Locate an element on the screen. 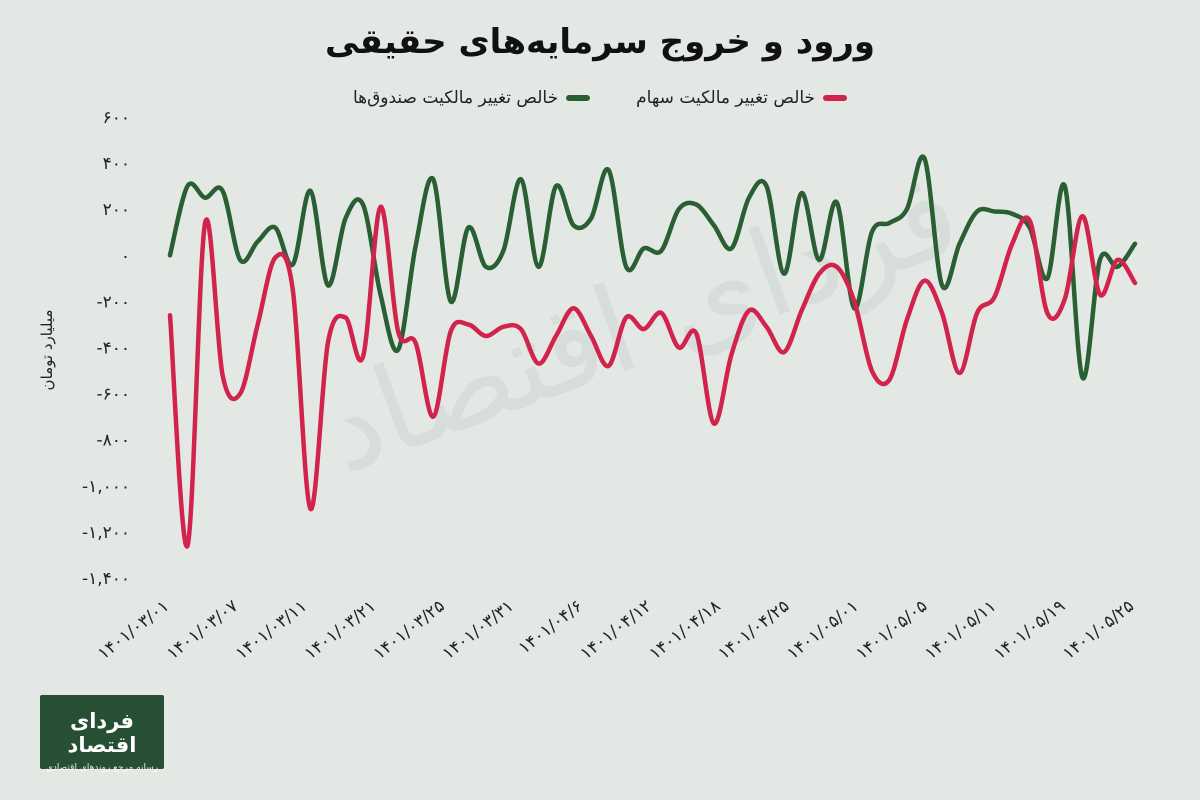  x-tick-label: ۱۴۰۱/۰۴/۱۲ is located at coordinates (616, 630).